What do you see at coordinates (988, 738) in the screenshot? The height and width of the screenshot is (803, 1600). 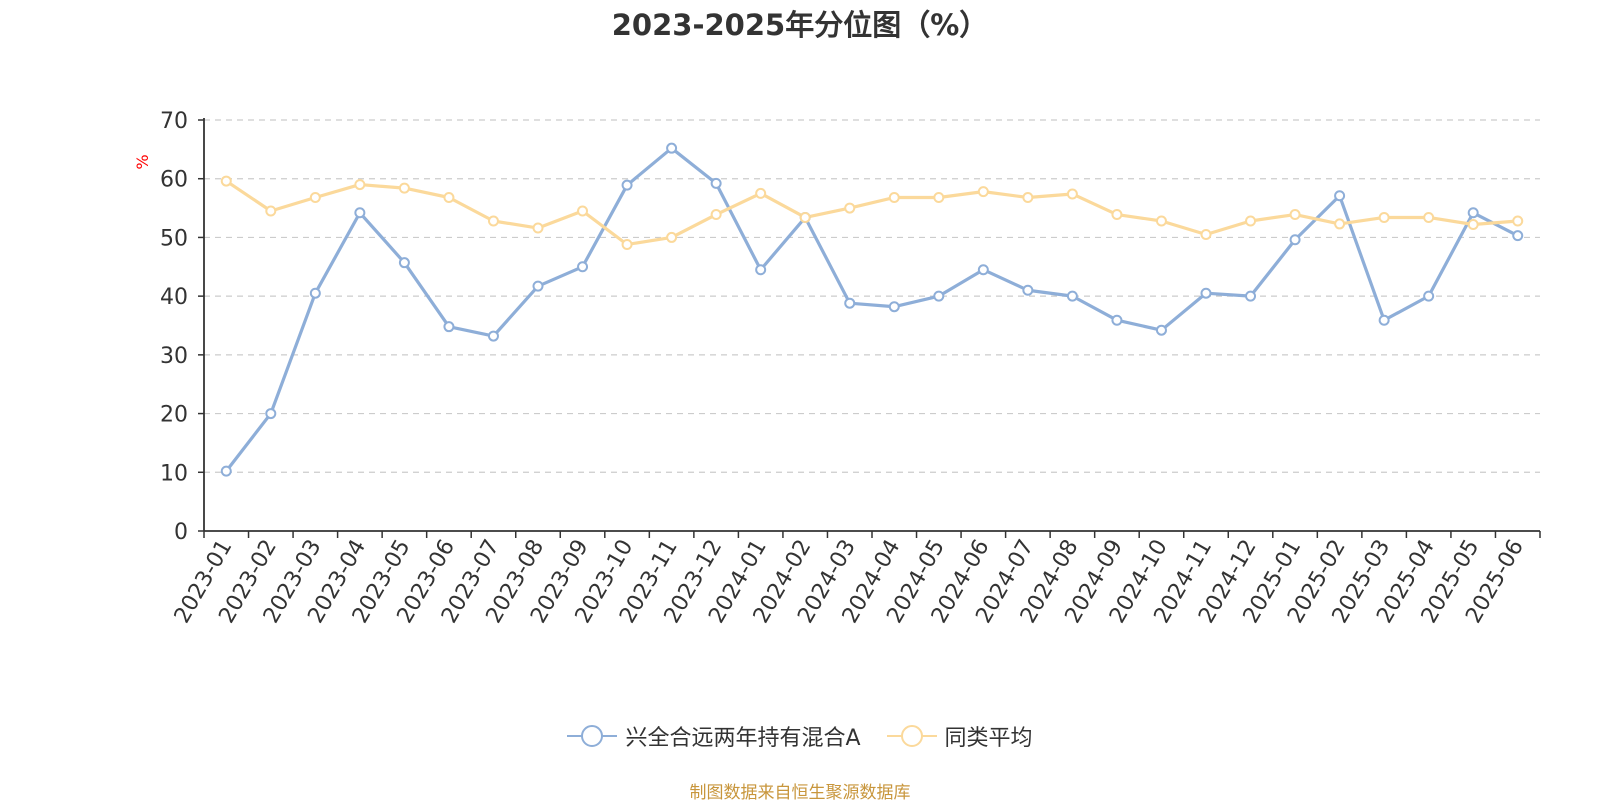 I see `legend-label-peer-average: 同类平均` at bounding box center [988, 738].